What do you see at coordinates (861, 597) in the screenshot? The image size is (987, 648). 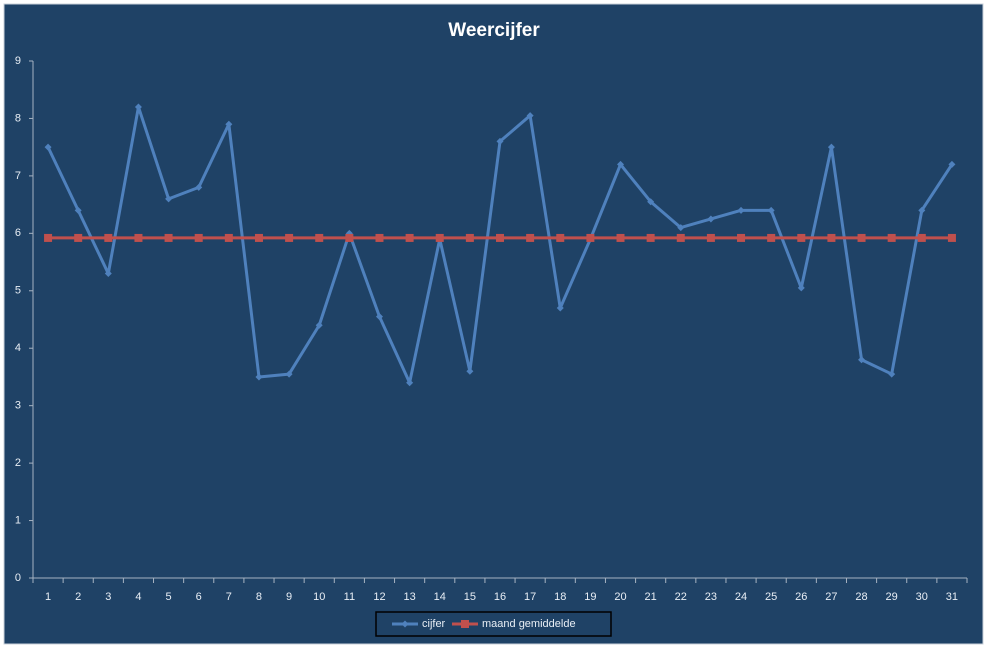 I see `x-tick-label: 28` at bounding box center [861, 597].